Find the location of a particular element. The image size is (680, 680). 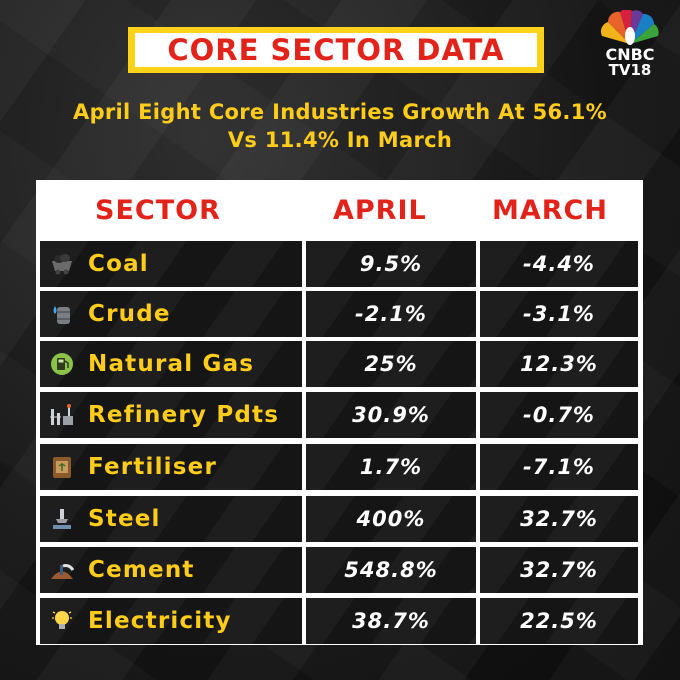

sector-name: Crude is located at coordinates (129, 314).